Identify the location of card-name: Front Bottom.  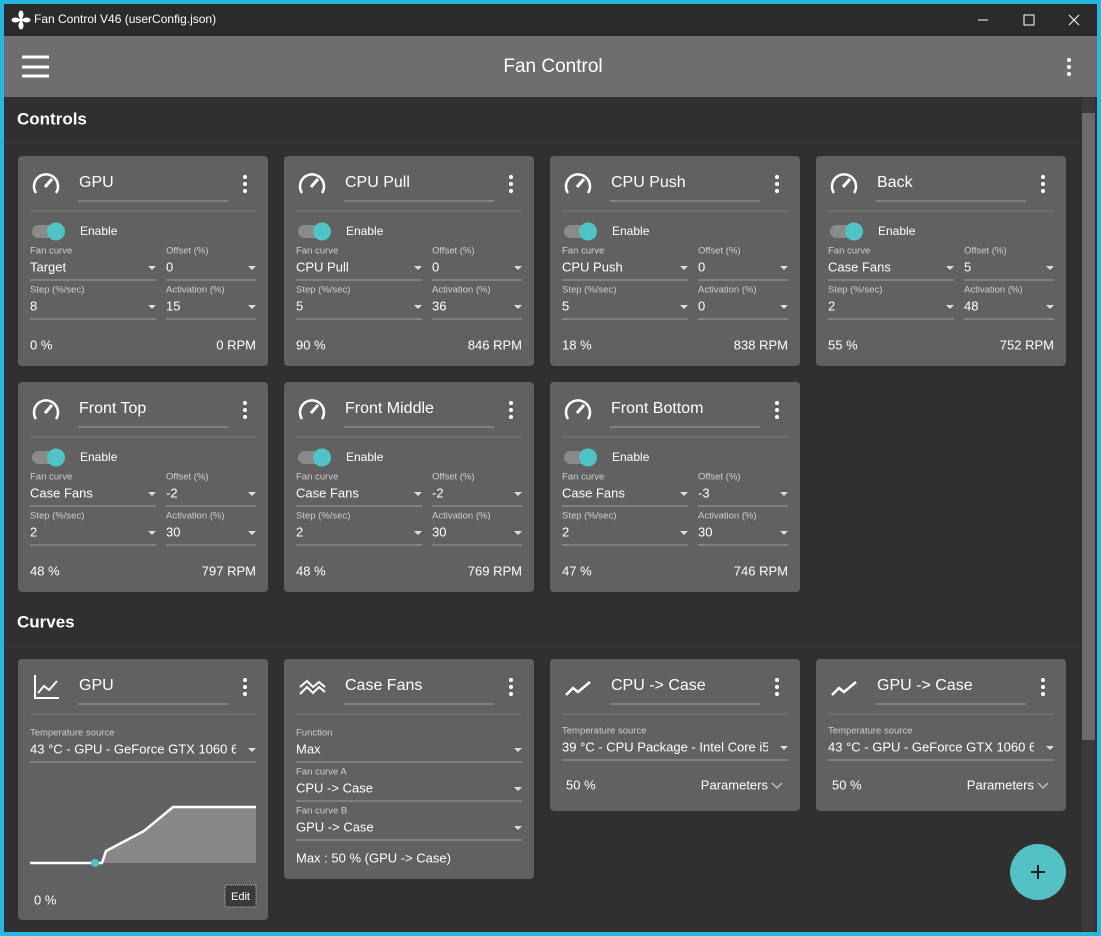
(657, 408).